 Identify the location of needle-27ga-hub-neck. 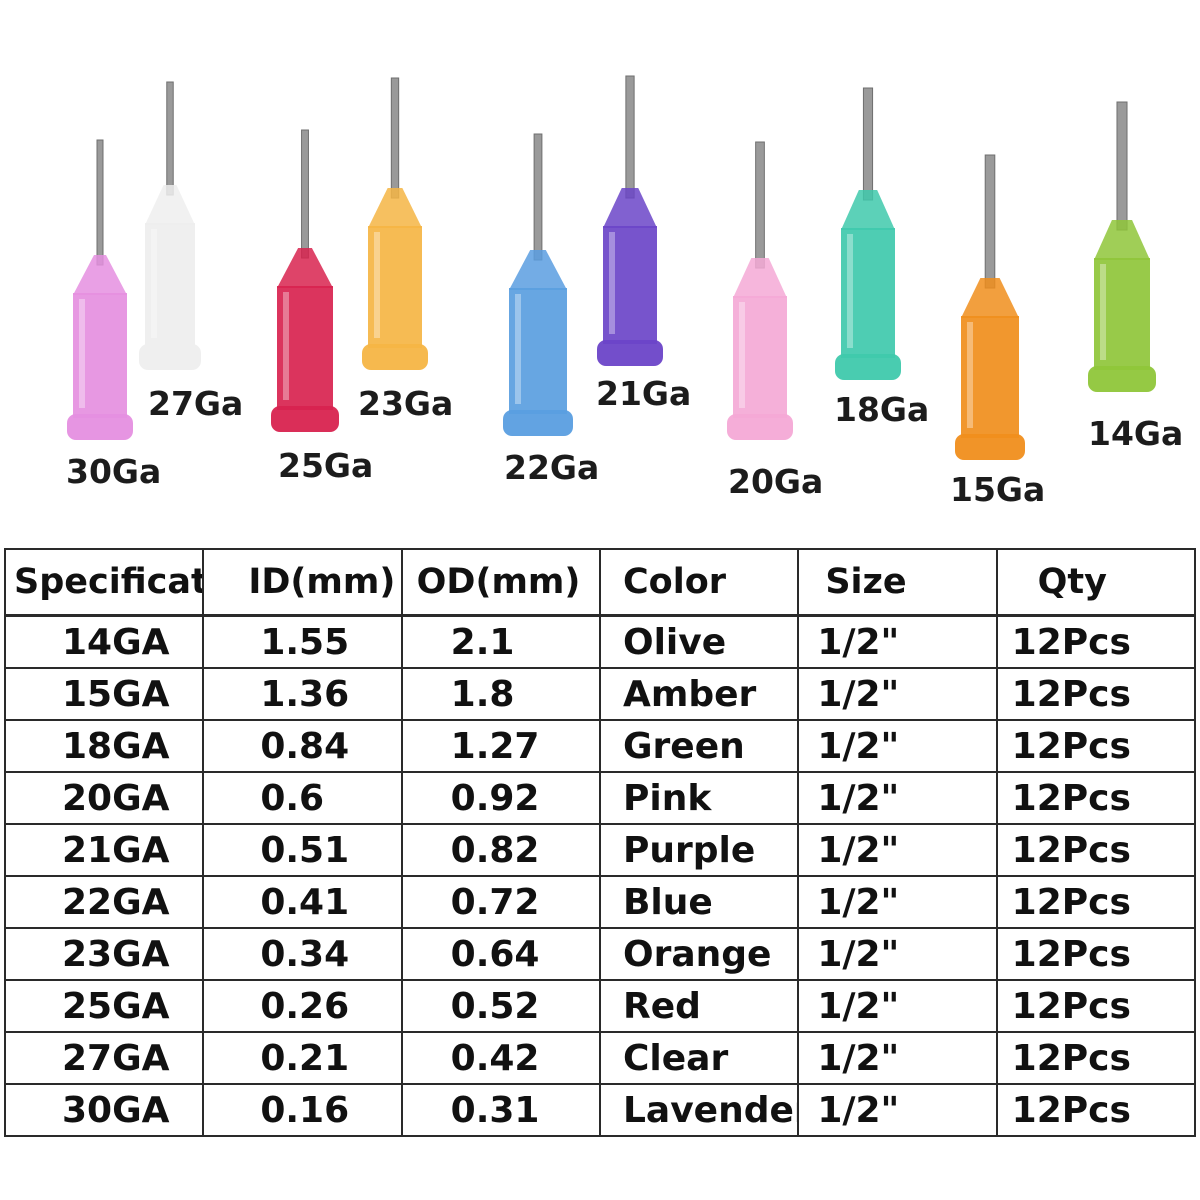
(170, 205).